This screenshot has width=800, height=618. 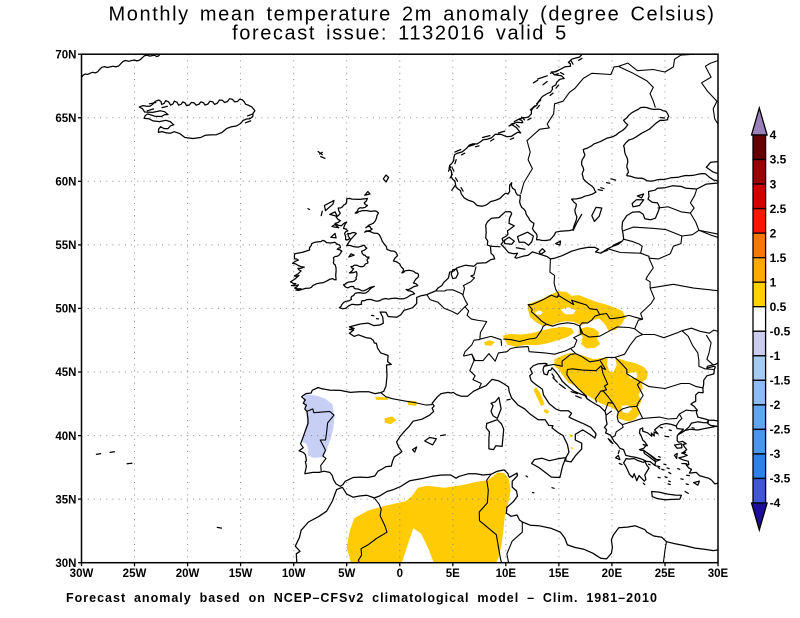 I want to click on svg-text:forecast issue: 1132016 valid: forecast issue: 1132016 valid 5, so click(x=400, y=34).